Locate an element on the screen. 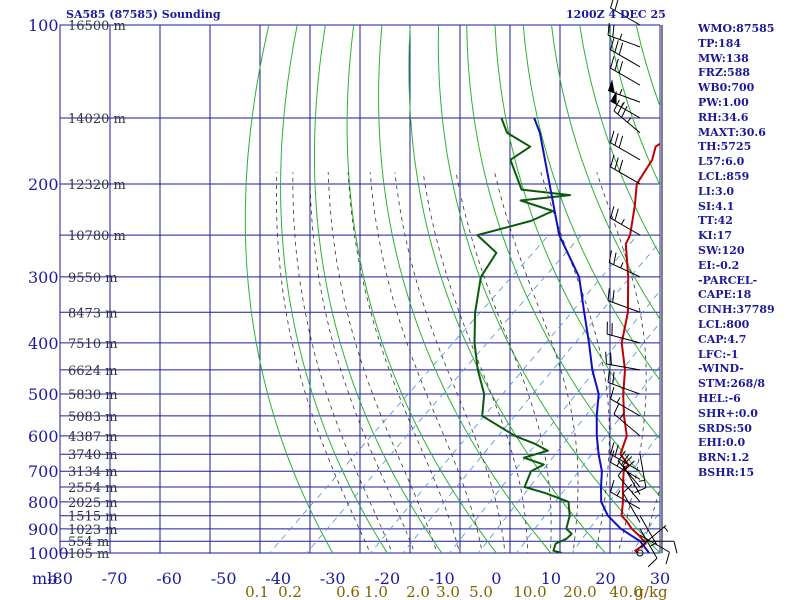  stat-item: LCL:859 is located at coordinates (724, 176).